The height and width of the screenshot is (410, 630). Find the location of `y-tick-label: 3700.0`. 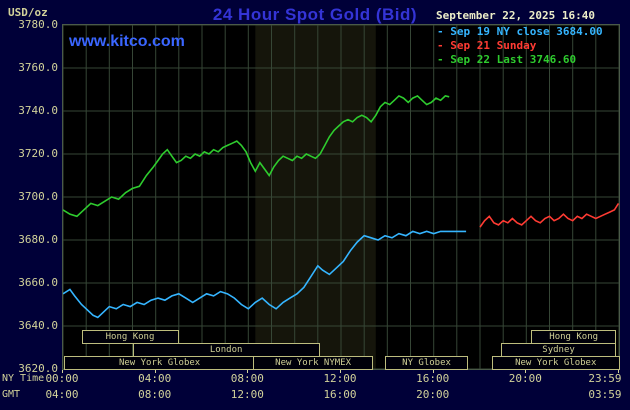

y-tick-label: 3700.0 is located at coordinates (38, 196).